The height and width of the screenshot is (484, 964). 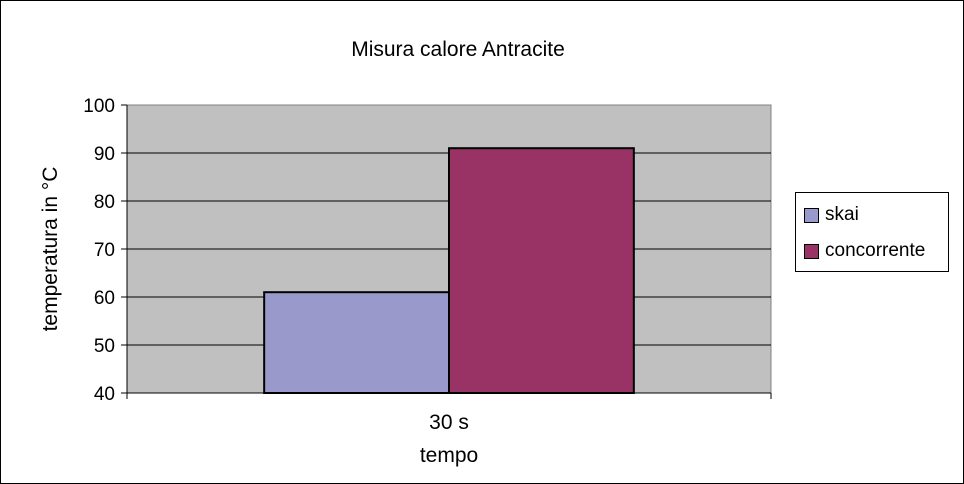 What do you see at coordinates (104, 346) in the screenshot?
I see `y-tick-label: 50` at bounding box center [104, 346].